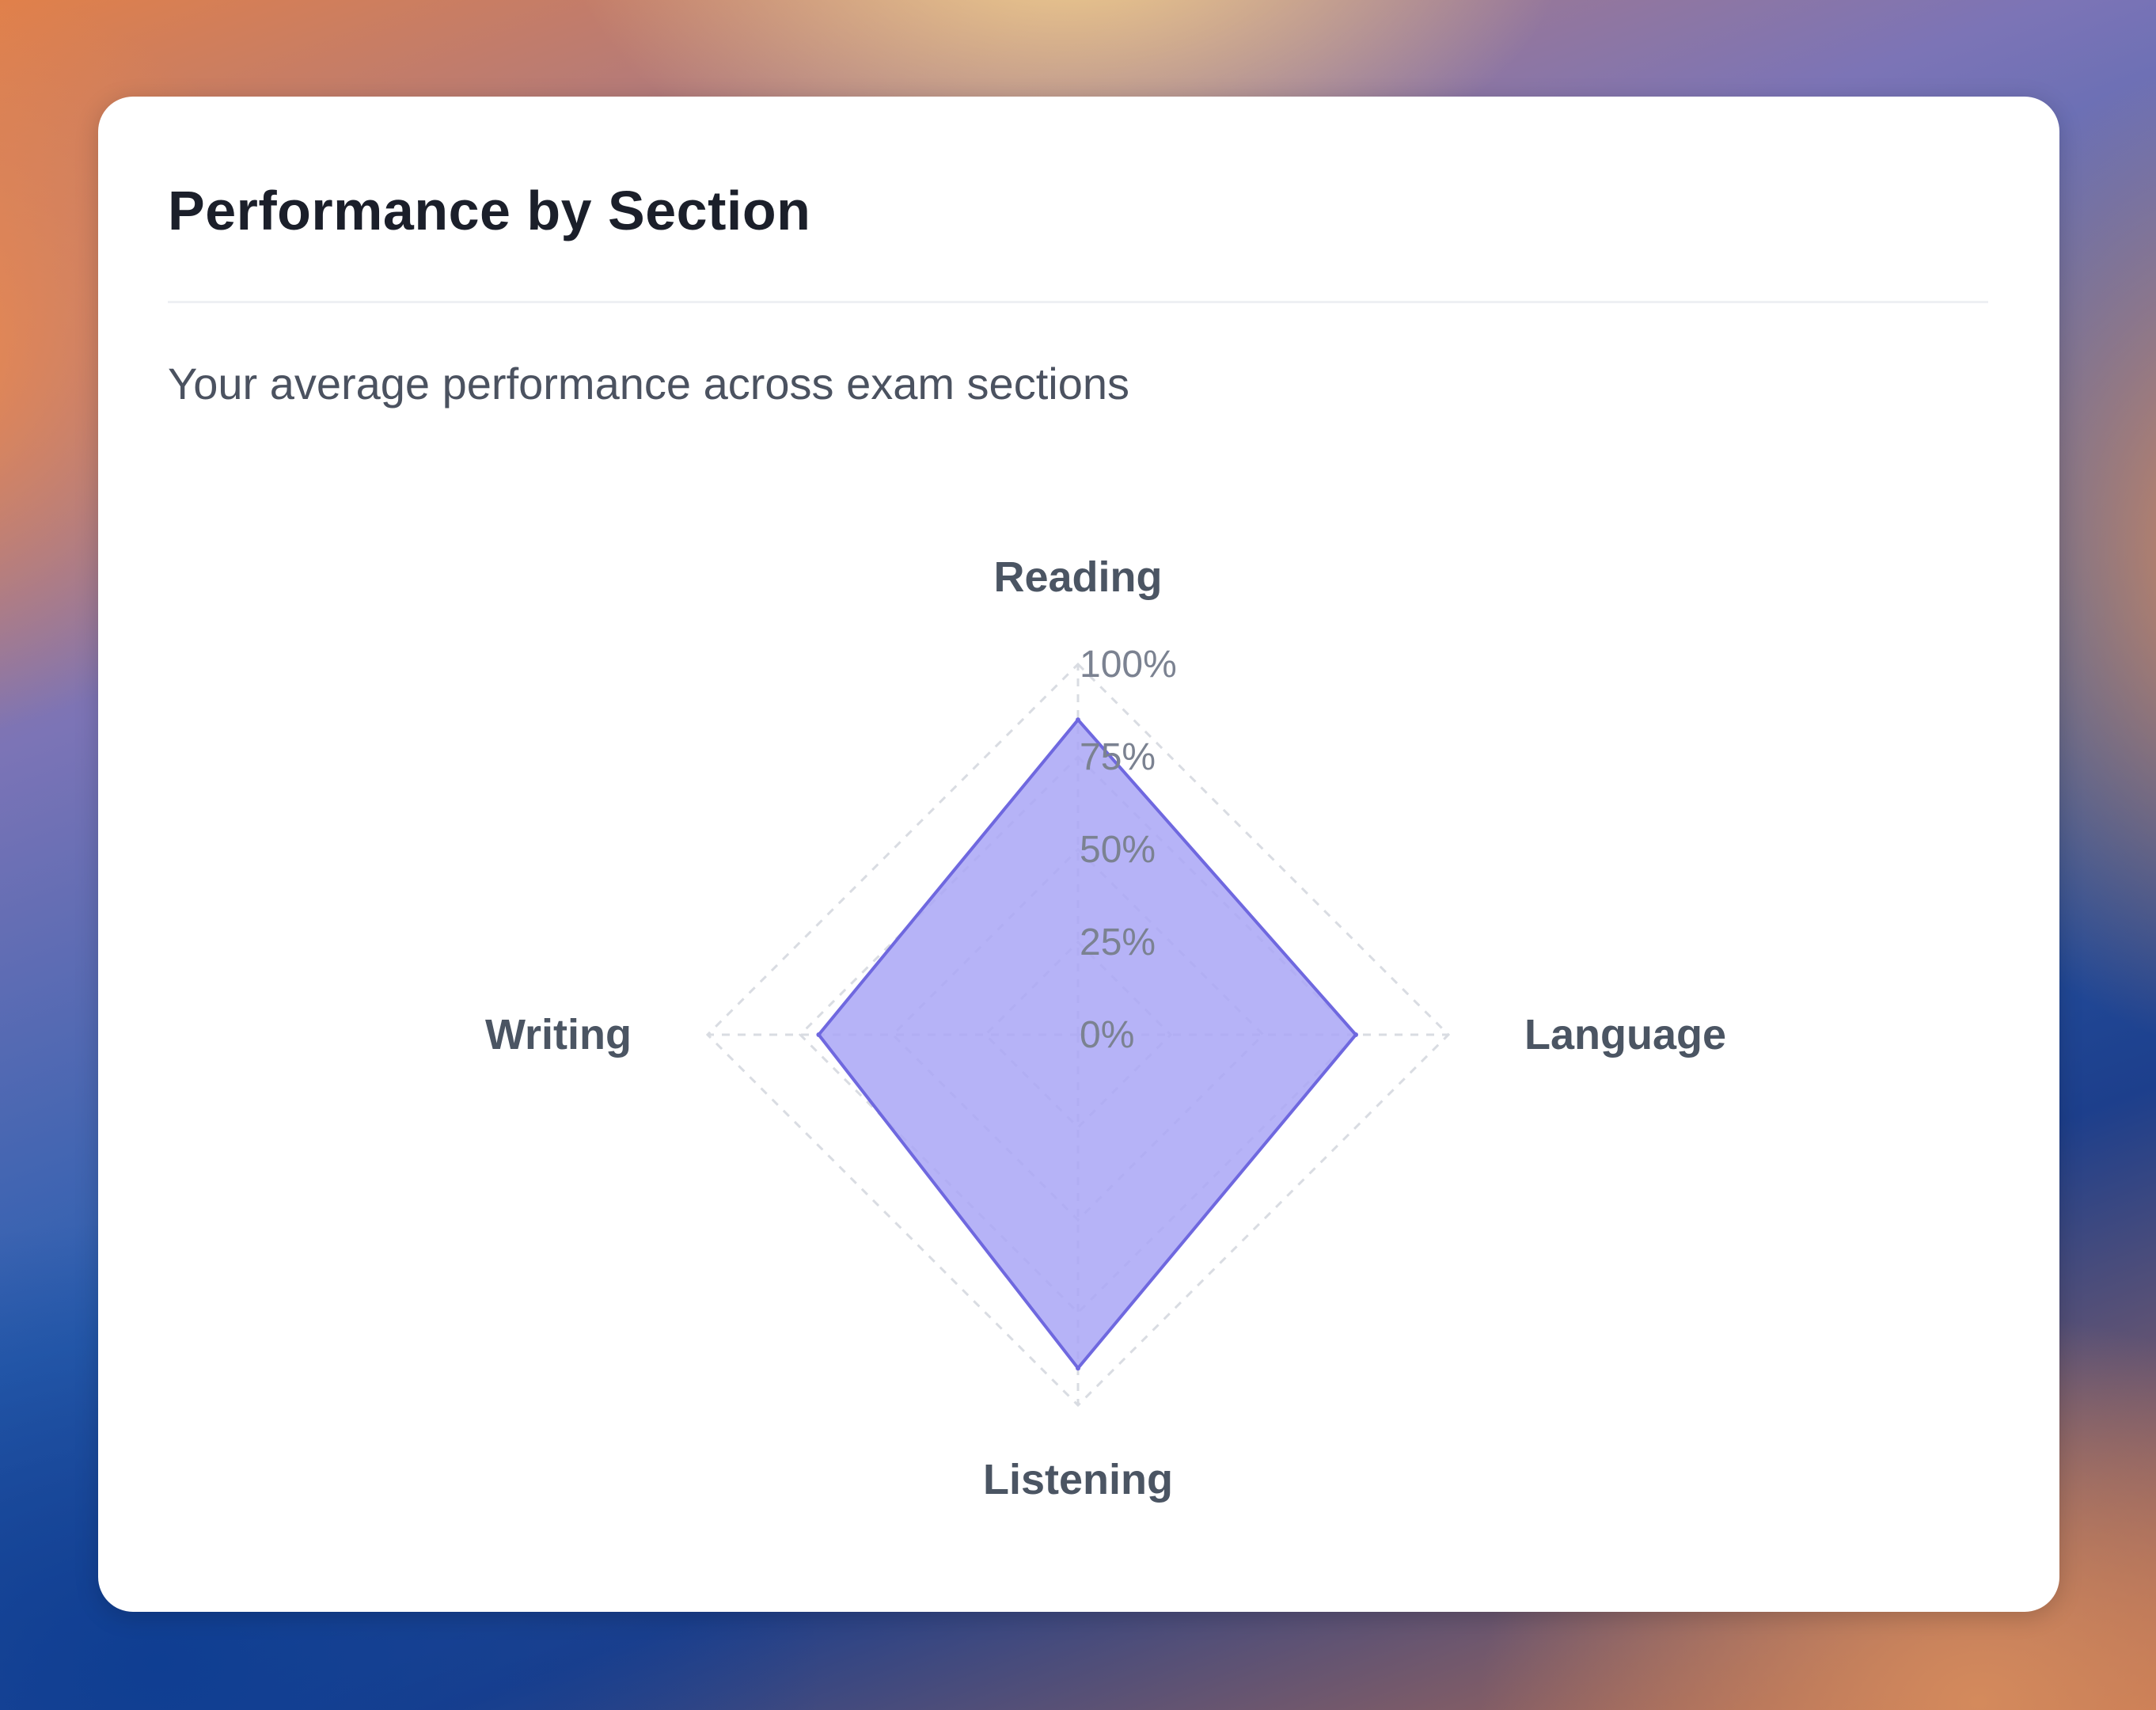 The image size is (2156, 1710). I want to click on radar-data, so click(1087, 1044).